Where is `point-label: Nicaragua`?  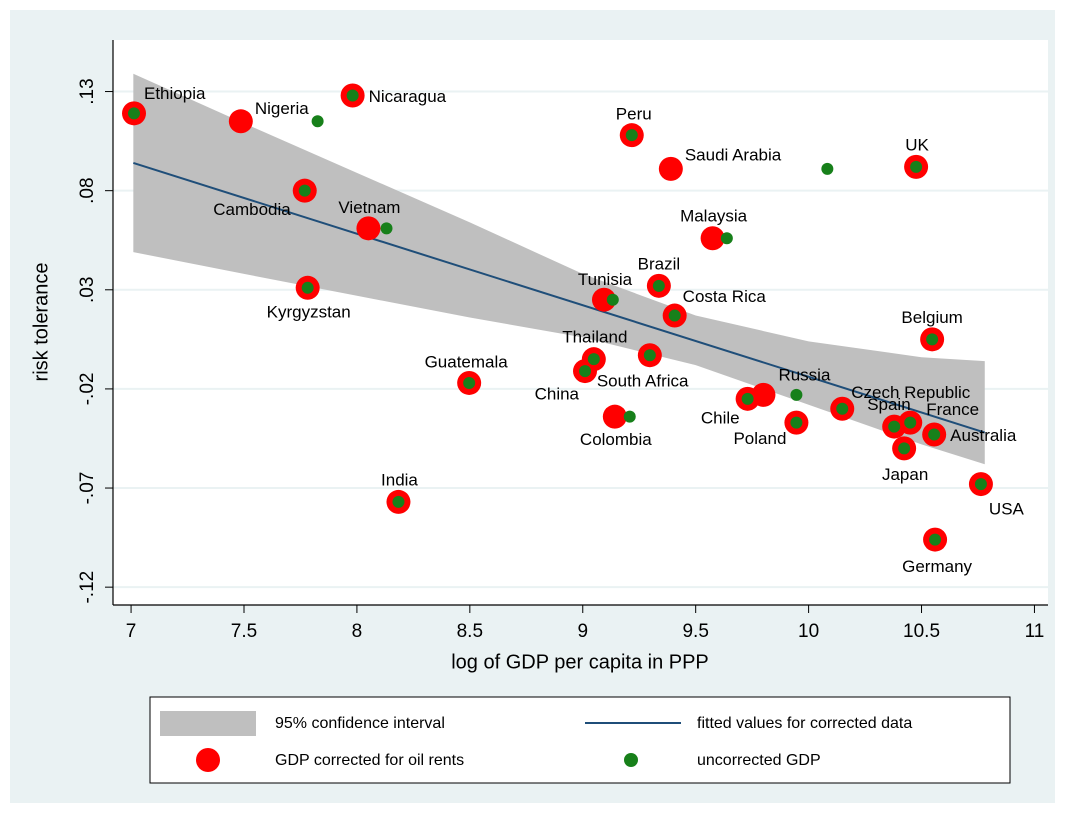
point-label: Nicaragua is located at coordinates (408, 96).